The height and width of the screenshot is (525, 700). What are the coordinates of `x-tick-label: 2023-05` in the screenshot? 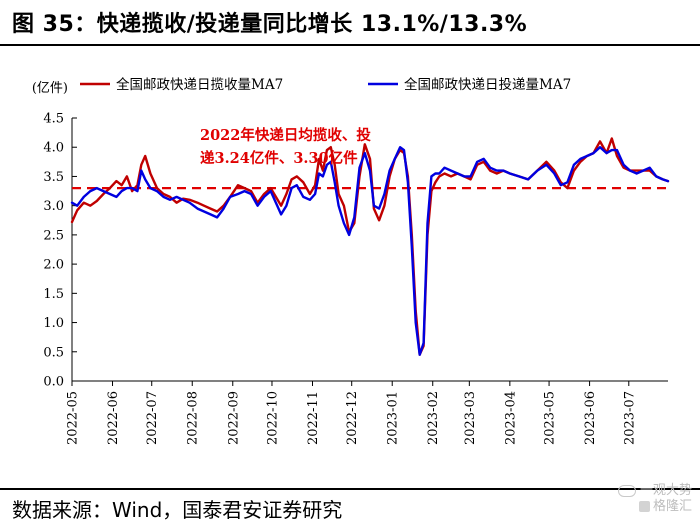 It's located at (550, 418).